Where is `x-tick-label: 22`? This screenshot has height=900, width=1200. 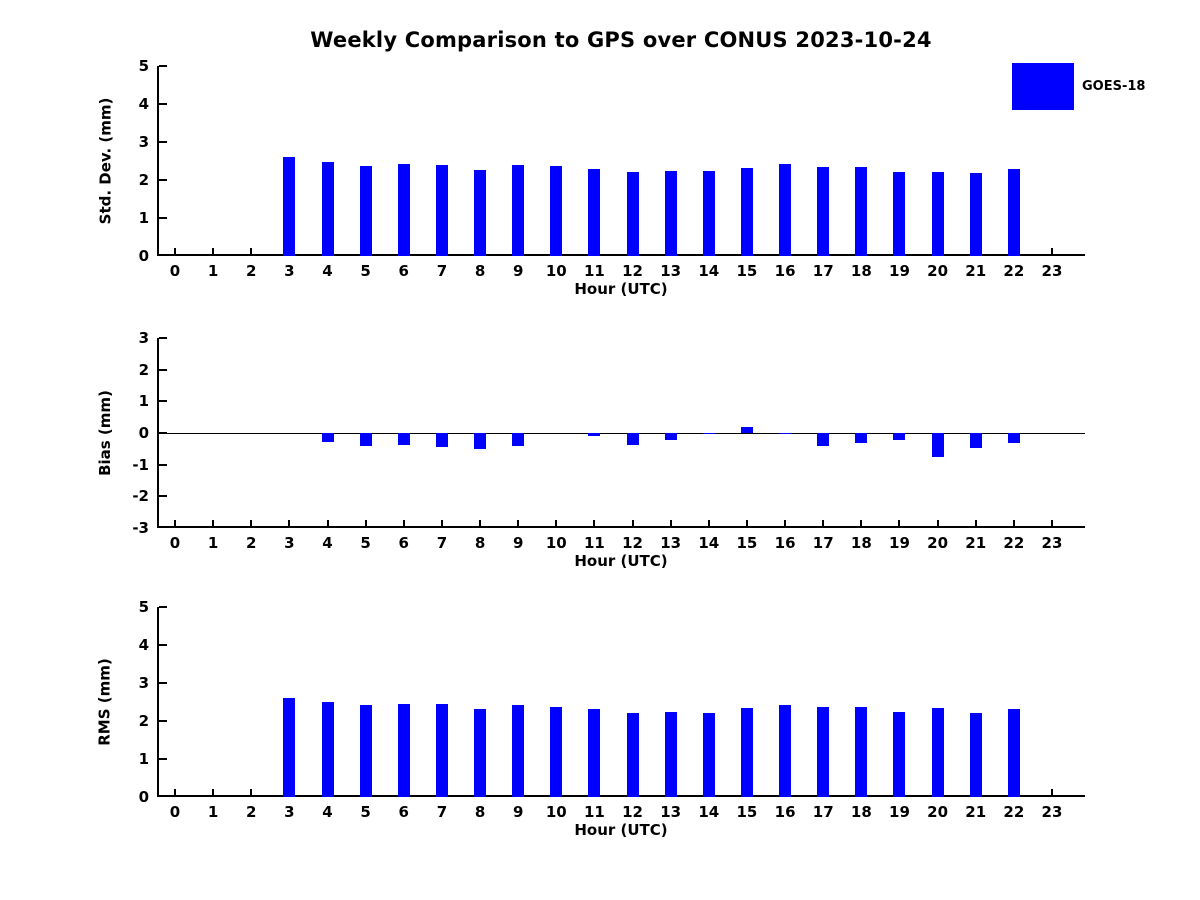 x-tick-label: 22 is located at coordinates (1014, 812).